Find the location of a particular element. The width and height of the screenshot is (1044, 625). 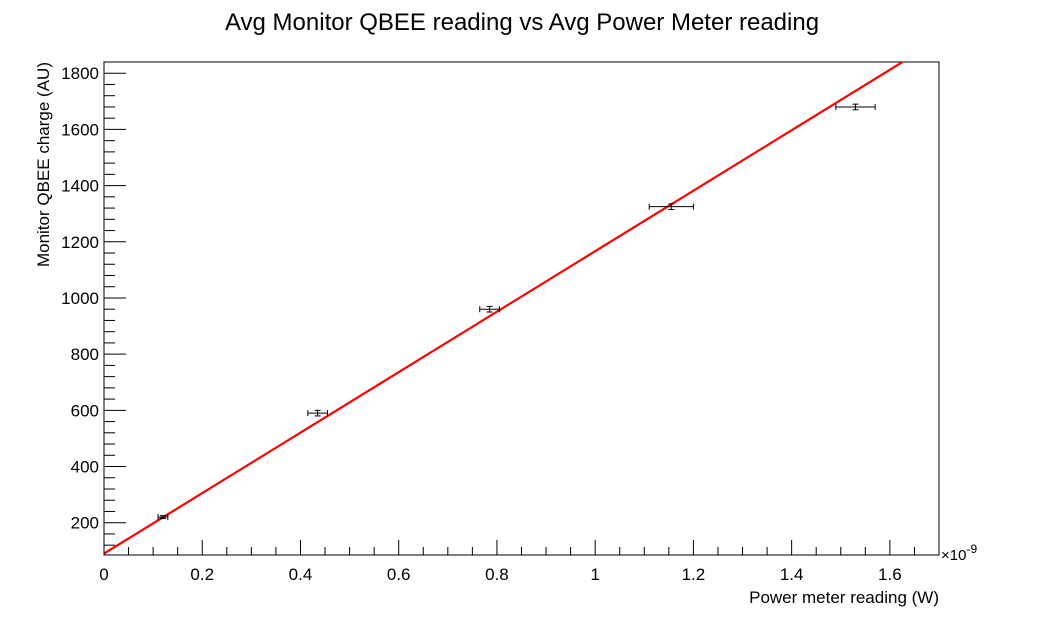

x-exponent-label: ×10⁻⁹ is located at coordinates (959, 553).